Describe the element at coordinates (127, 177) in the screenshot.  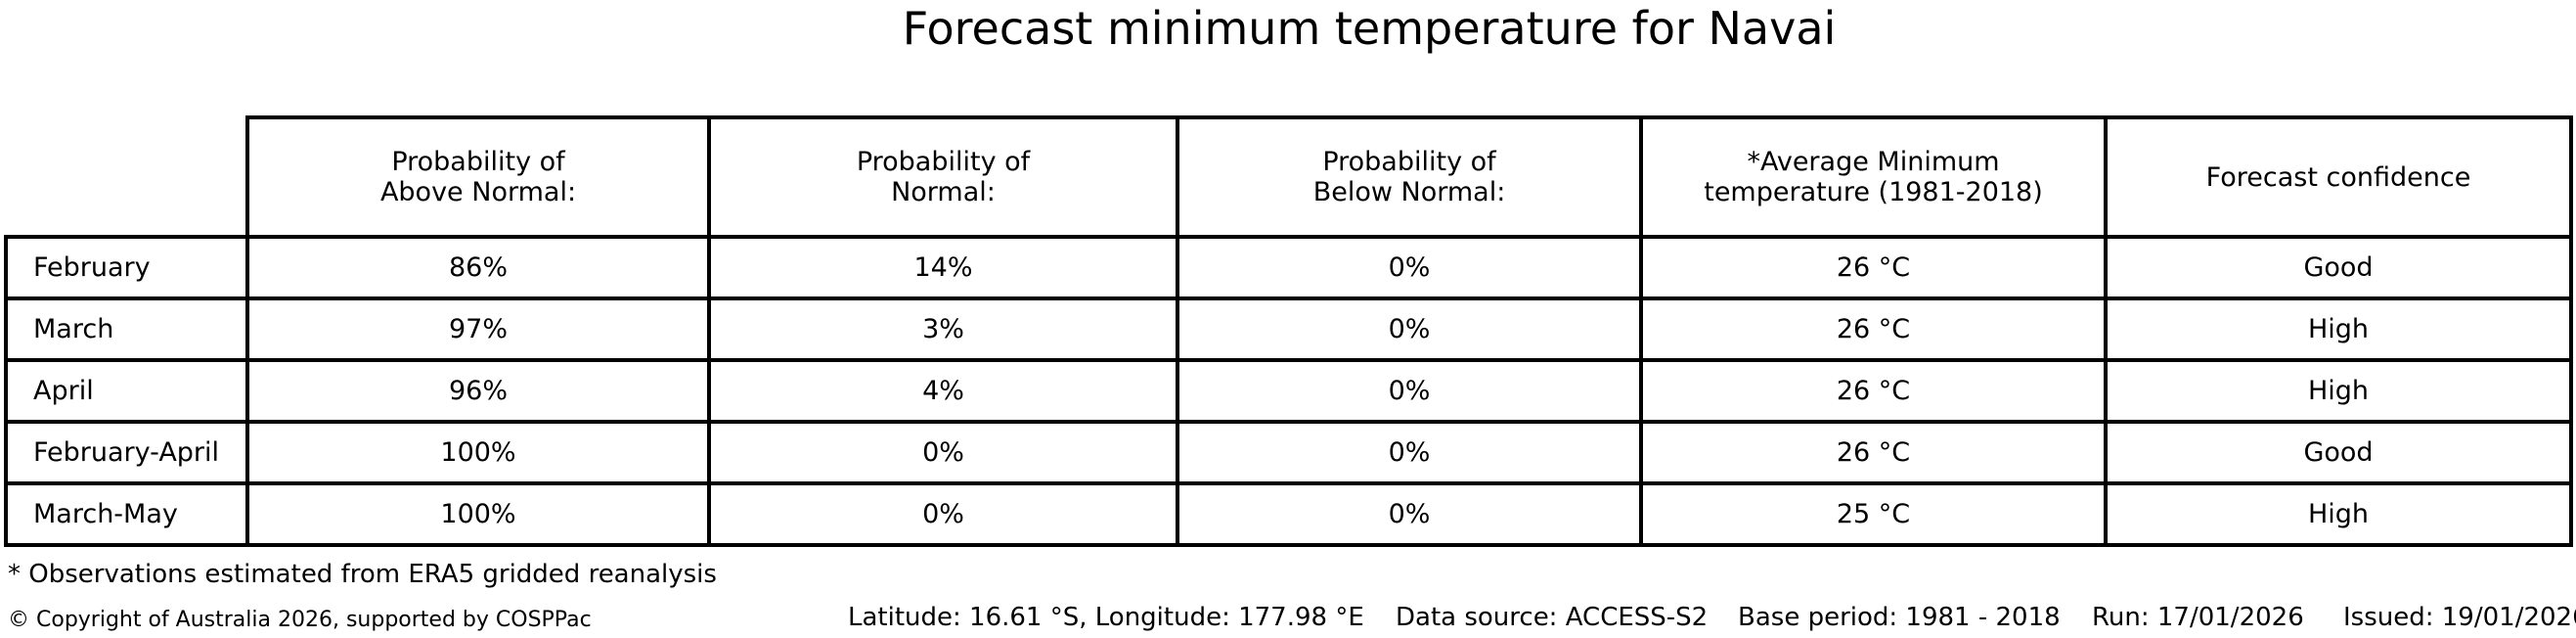
I see `corner-cell` at that location.